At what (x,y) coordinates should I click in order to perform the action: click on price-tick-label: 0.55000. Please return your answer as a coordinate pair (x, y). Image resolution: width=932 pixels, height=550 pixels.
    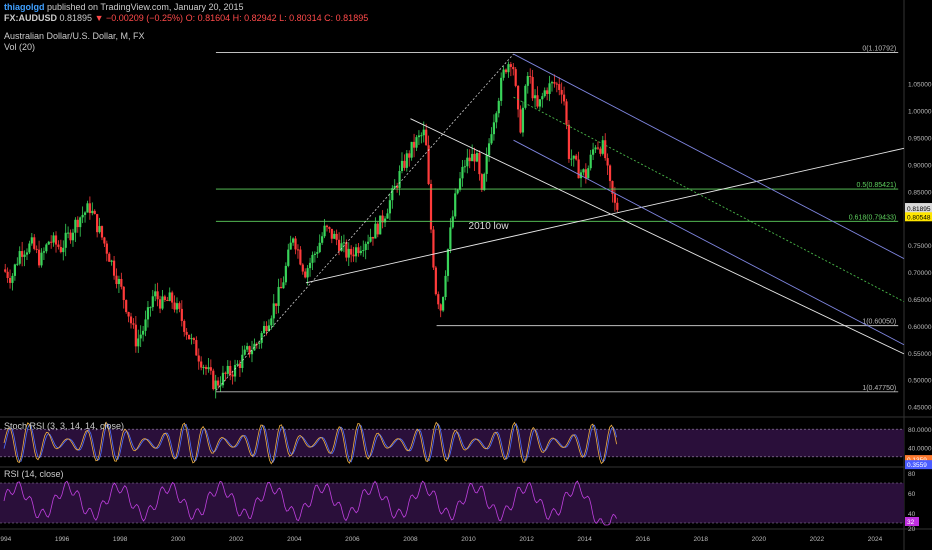
    Looking at the image, I should click on (920, 354).